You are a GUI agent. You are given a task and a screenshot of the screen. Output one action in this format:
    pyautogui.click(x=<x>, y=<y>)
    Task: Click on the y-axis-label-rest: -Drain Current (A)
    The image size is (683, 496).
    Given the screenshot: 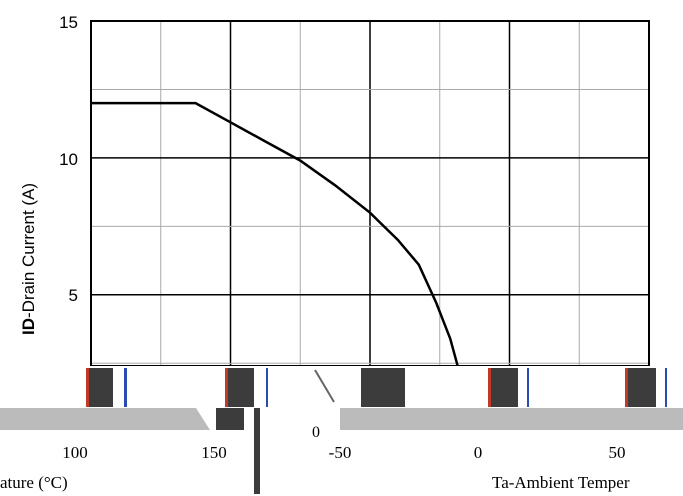 What is the action you would take?
    pyautogui.click(x=28, y=250)
    